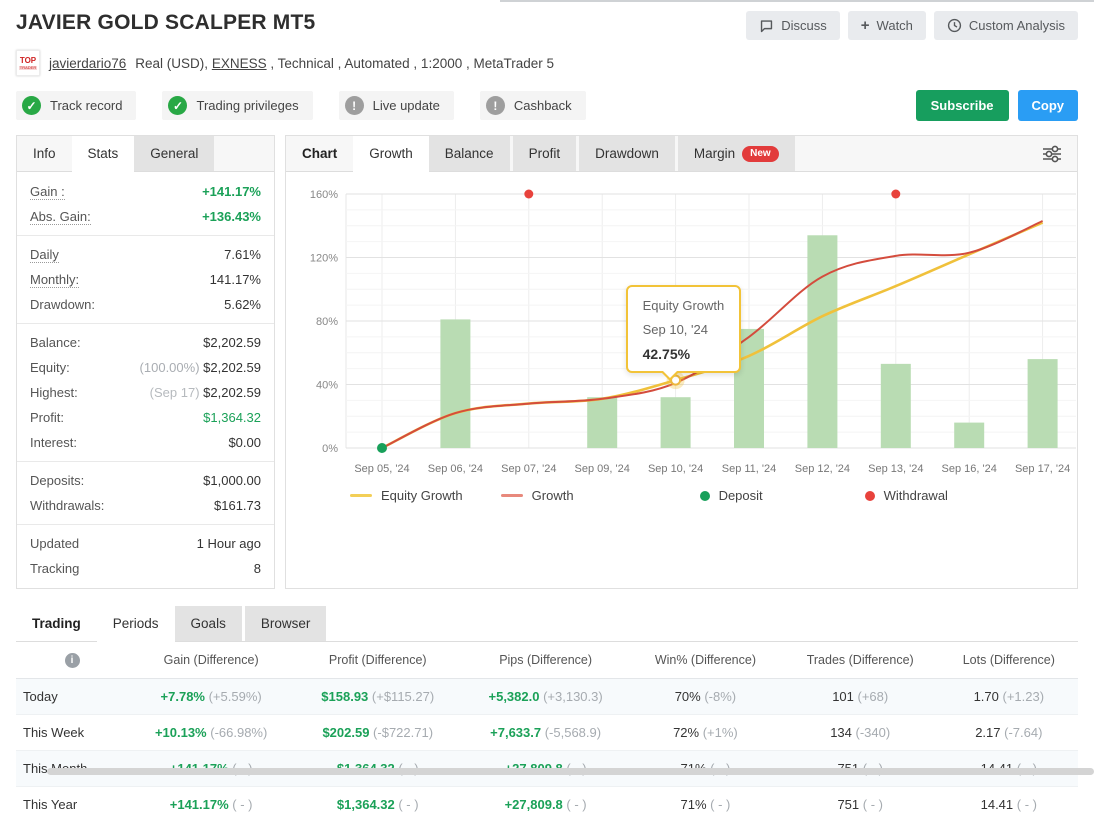  I want to click on legend-growth: Growth, so click(537, 495).